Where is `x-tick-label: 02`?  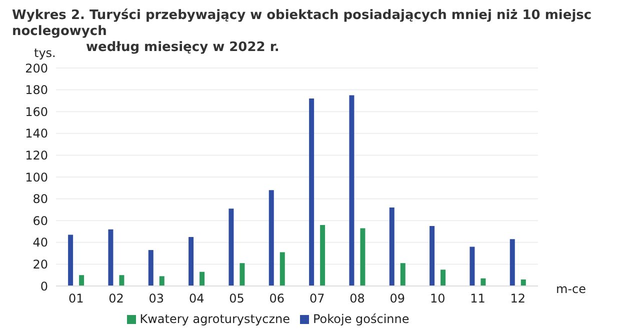 x-tick-label: 02 is located at coordinates (116, 299).